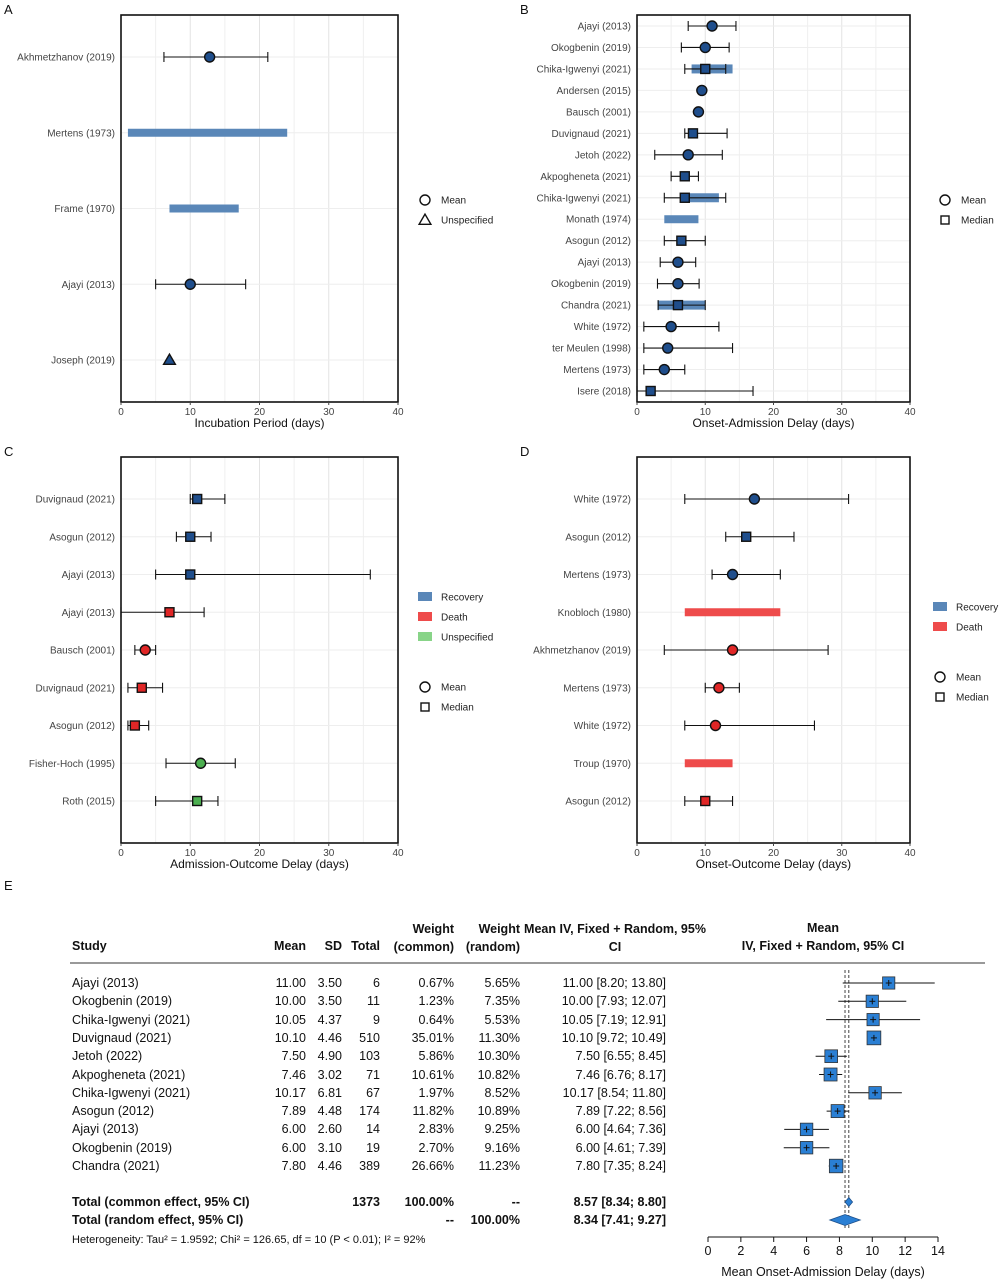 The width and height of the screenshot is (1005, 1280). What do you see at coordinates (598, 537) in the screenshot?
I see `study-label: Asogun (2012)` at bounding box center [598, 537].